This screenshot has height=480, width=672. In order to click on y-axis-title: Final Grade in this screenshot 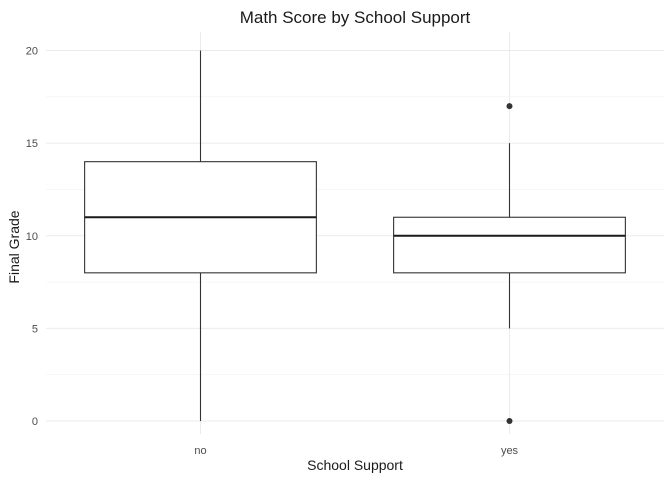, I will do `click(14, 246)`.